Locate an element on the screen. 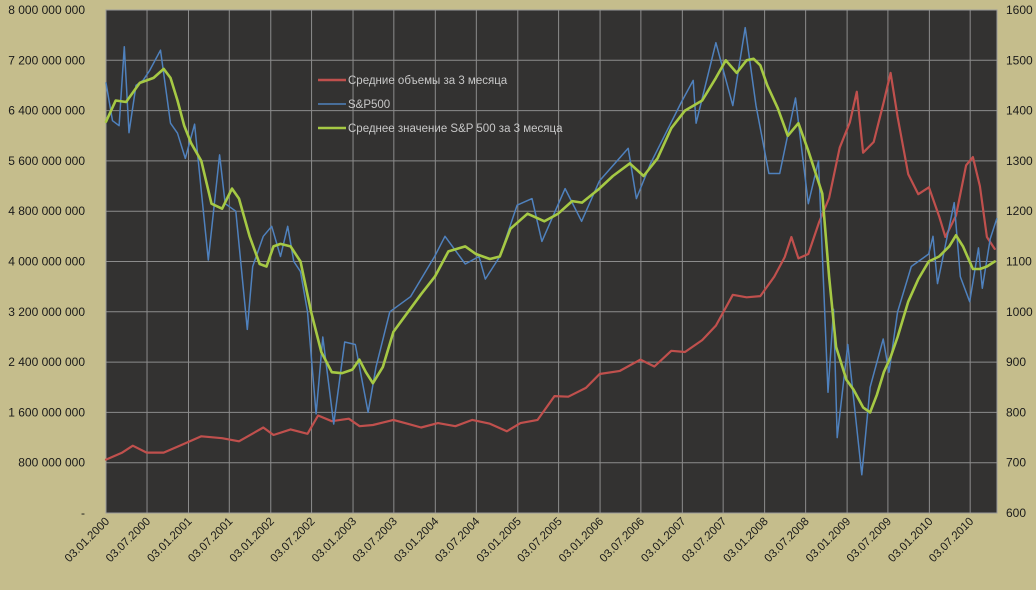 The width and height of the screenshot is (1036, 590). left-axis-tick-label: 6 400 000 000 is located at coordinates (46, 111).